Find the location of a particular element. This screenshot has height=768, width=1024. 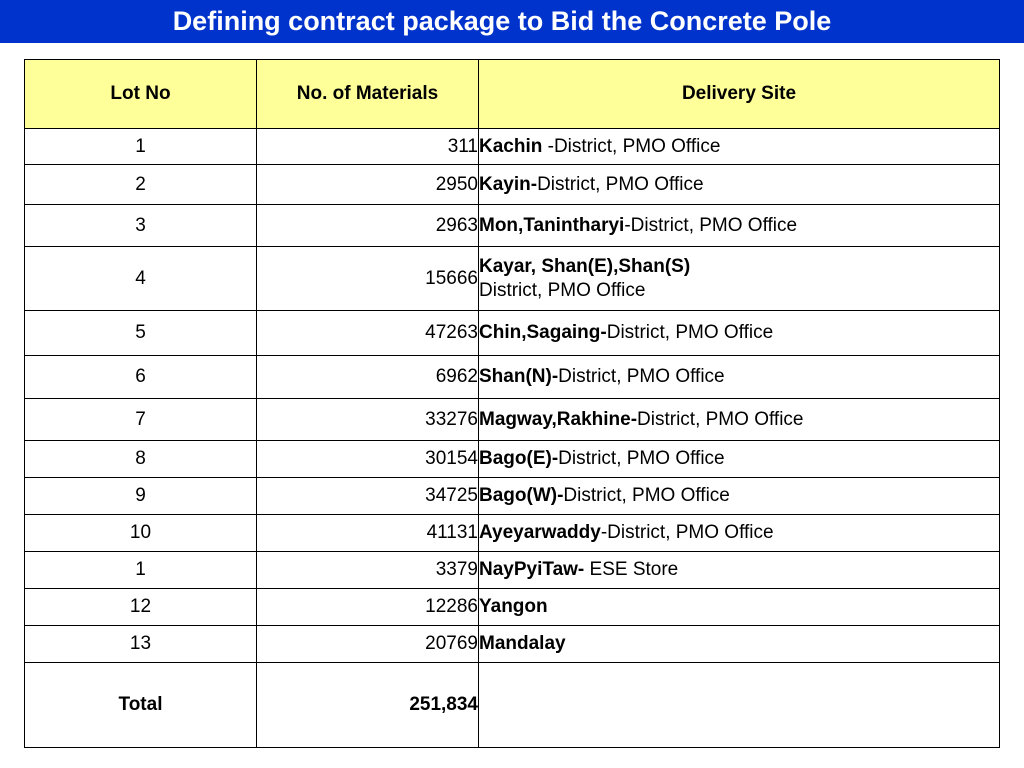

site-region-name: Kachin is located at coordinates (511, 146).